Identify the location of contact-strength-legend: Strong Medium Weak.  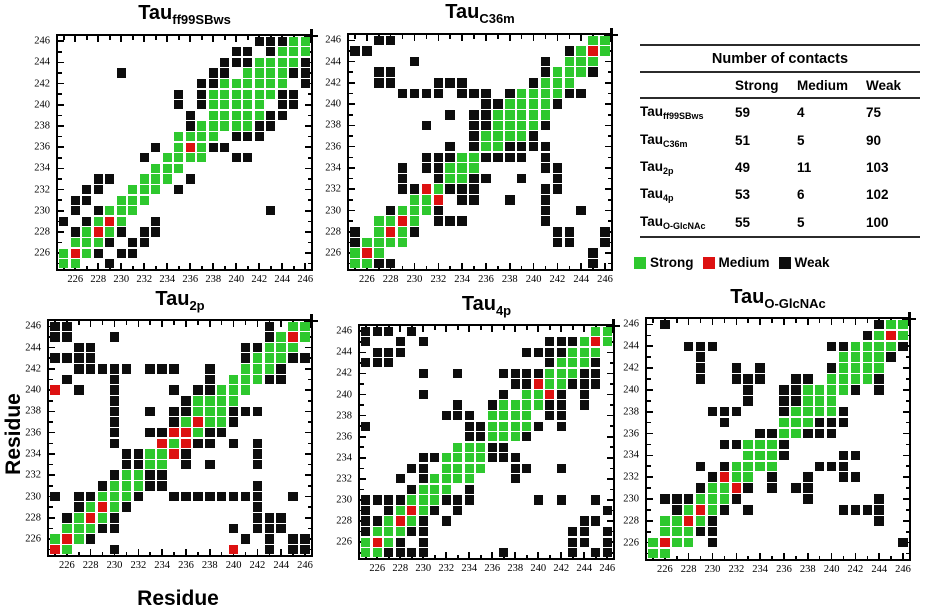
(732, 262).